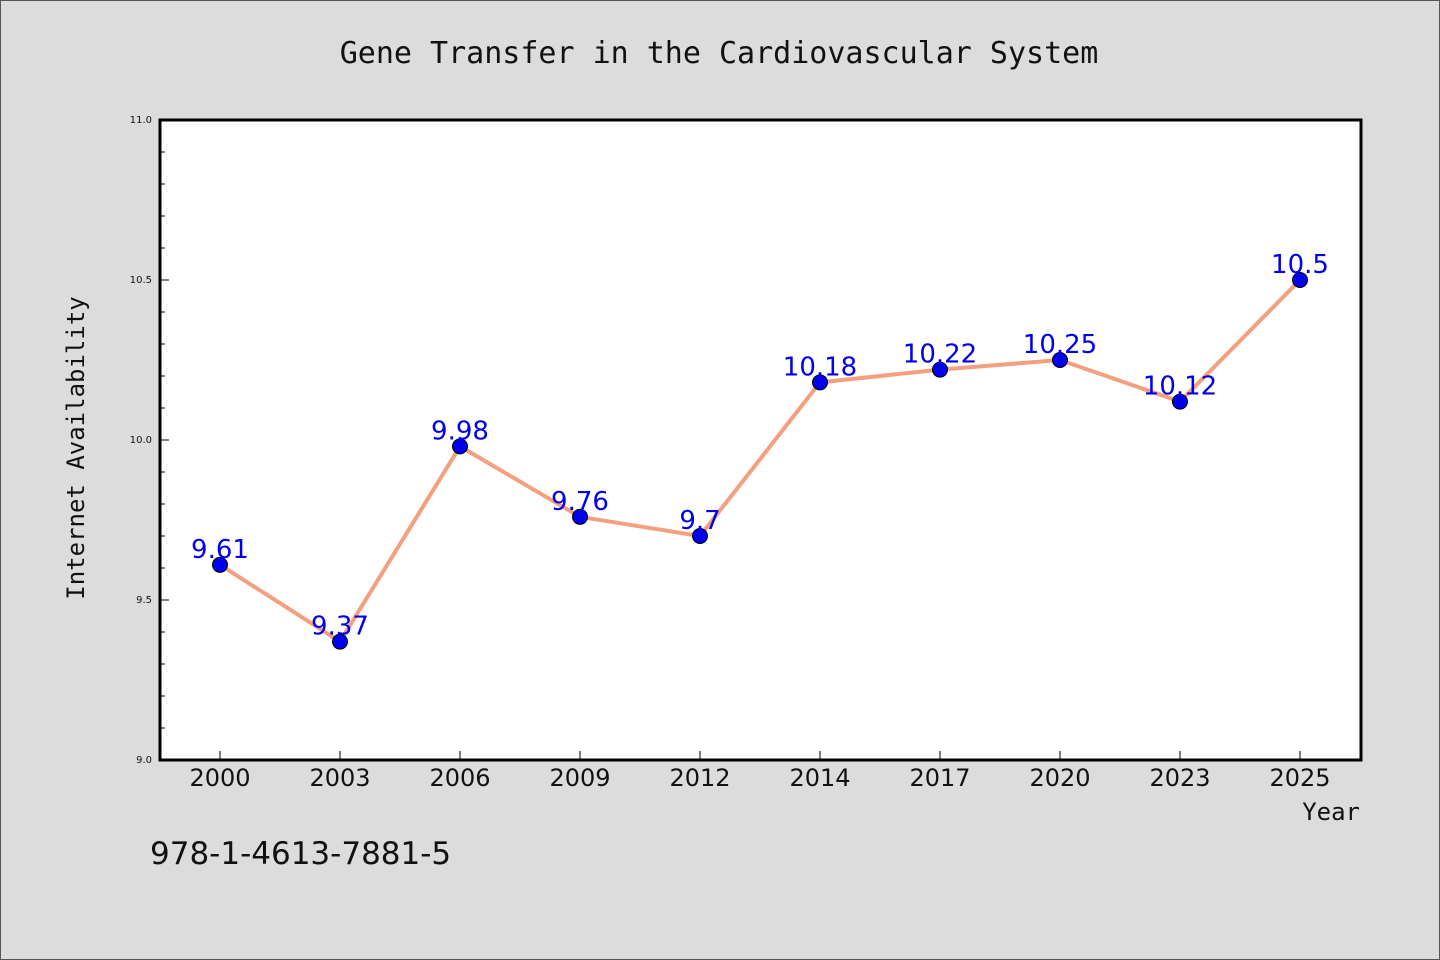  What do you see at coordinates (760, 771) in the screenshot?
I see `x-axis-ticks: 2000 2003 2006 2009 2012 2014 2017 2020 2023 2025` at bounding box center [760, 771].